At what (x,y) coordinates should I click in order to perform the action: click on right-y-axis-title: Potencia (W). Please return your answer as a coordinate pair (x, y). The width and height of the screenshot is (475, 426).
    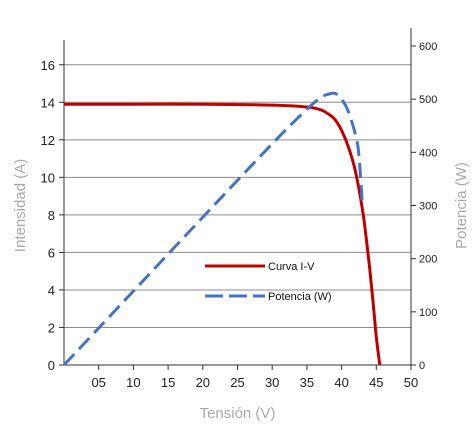
    Looking at the image, I should click on (461, 205).